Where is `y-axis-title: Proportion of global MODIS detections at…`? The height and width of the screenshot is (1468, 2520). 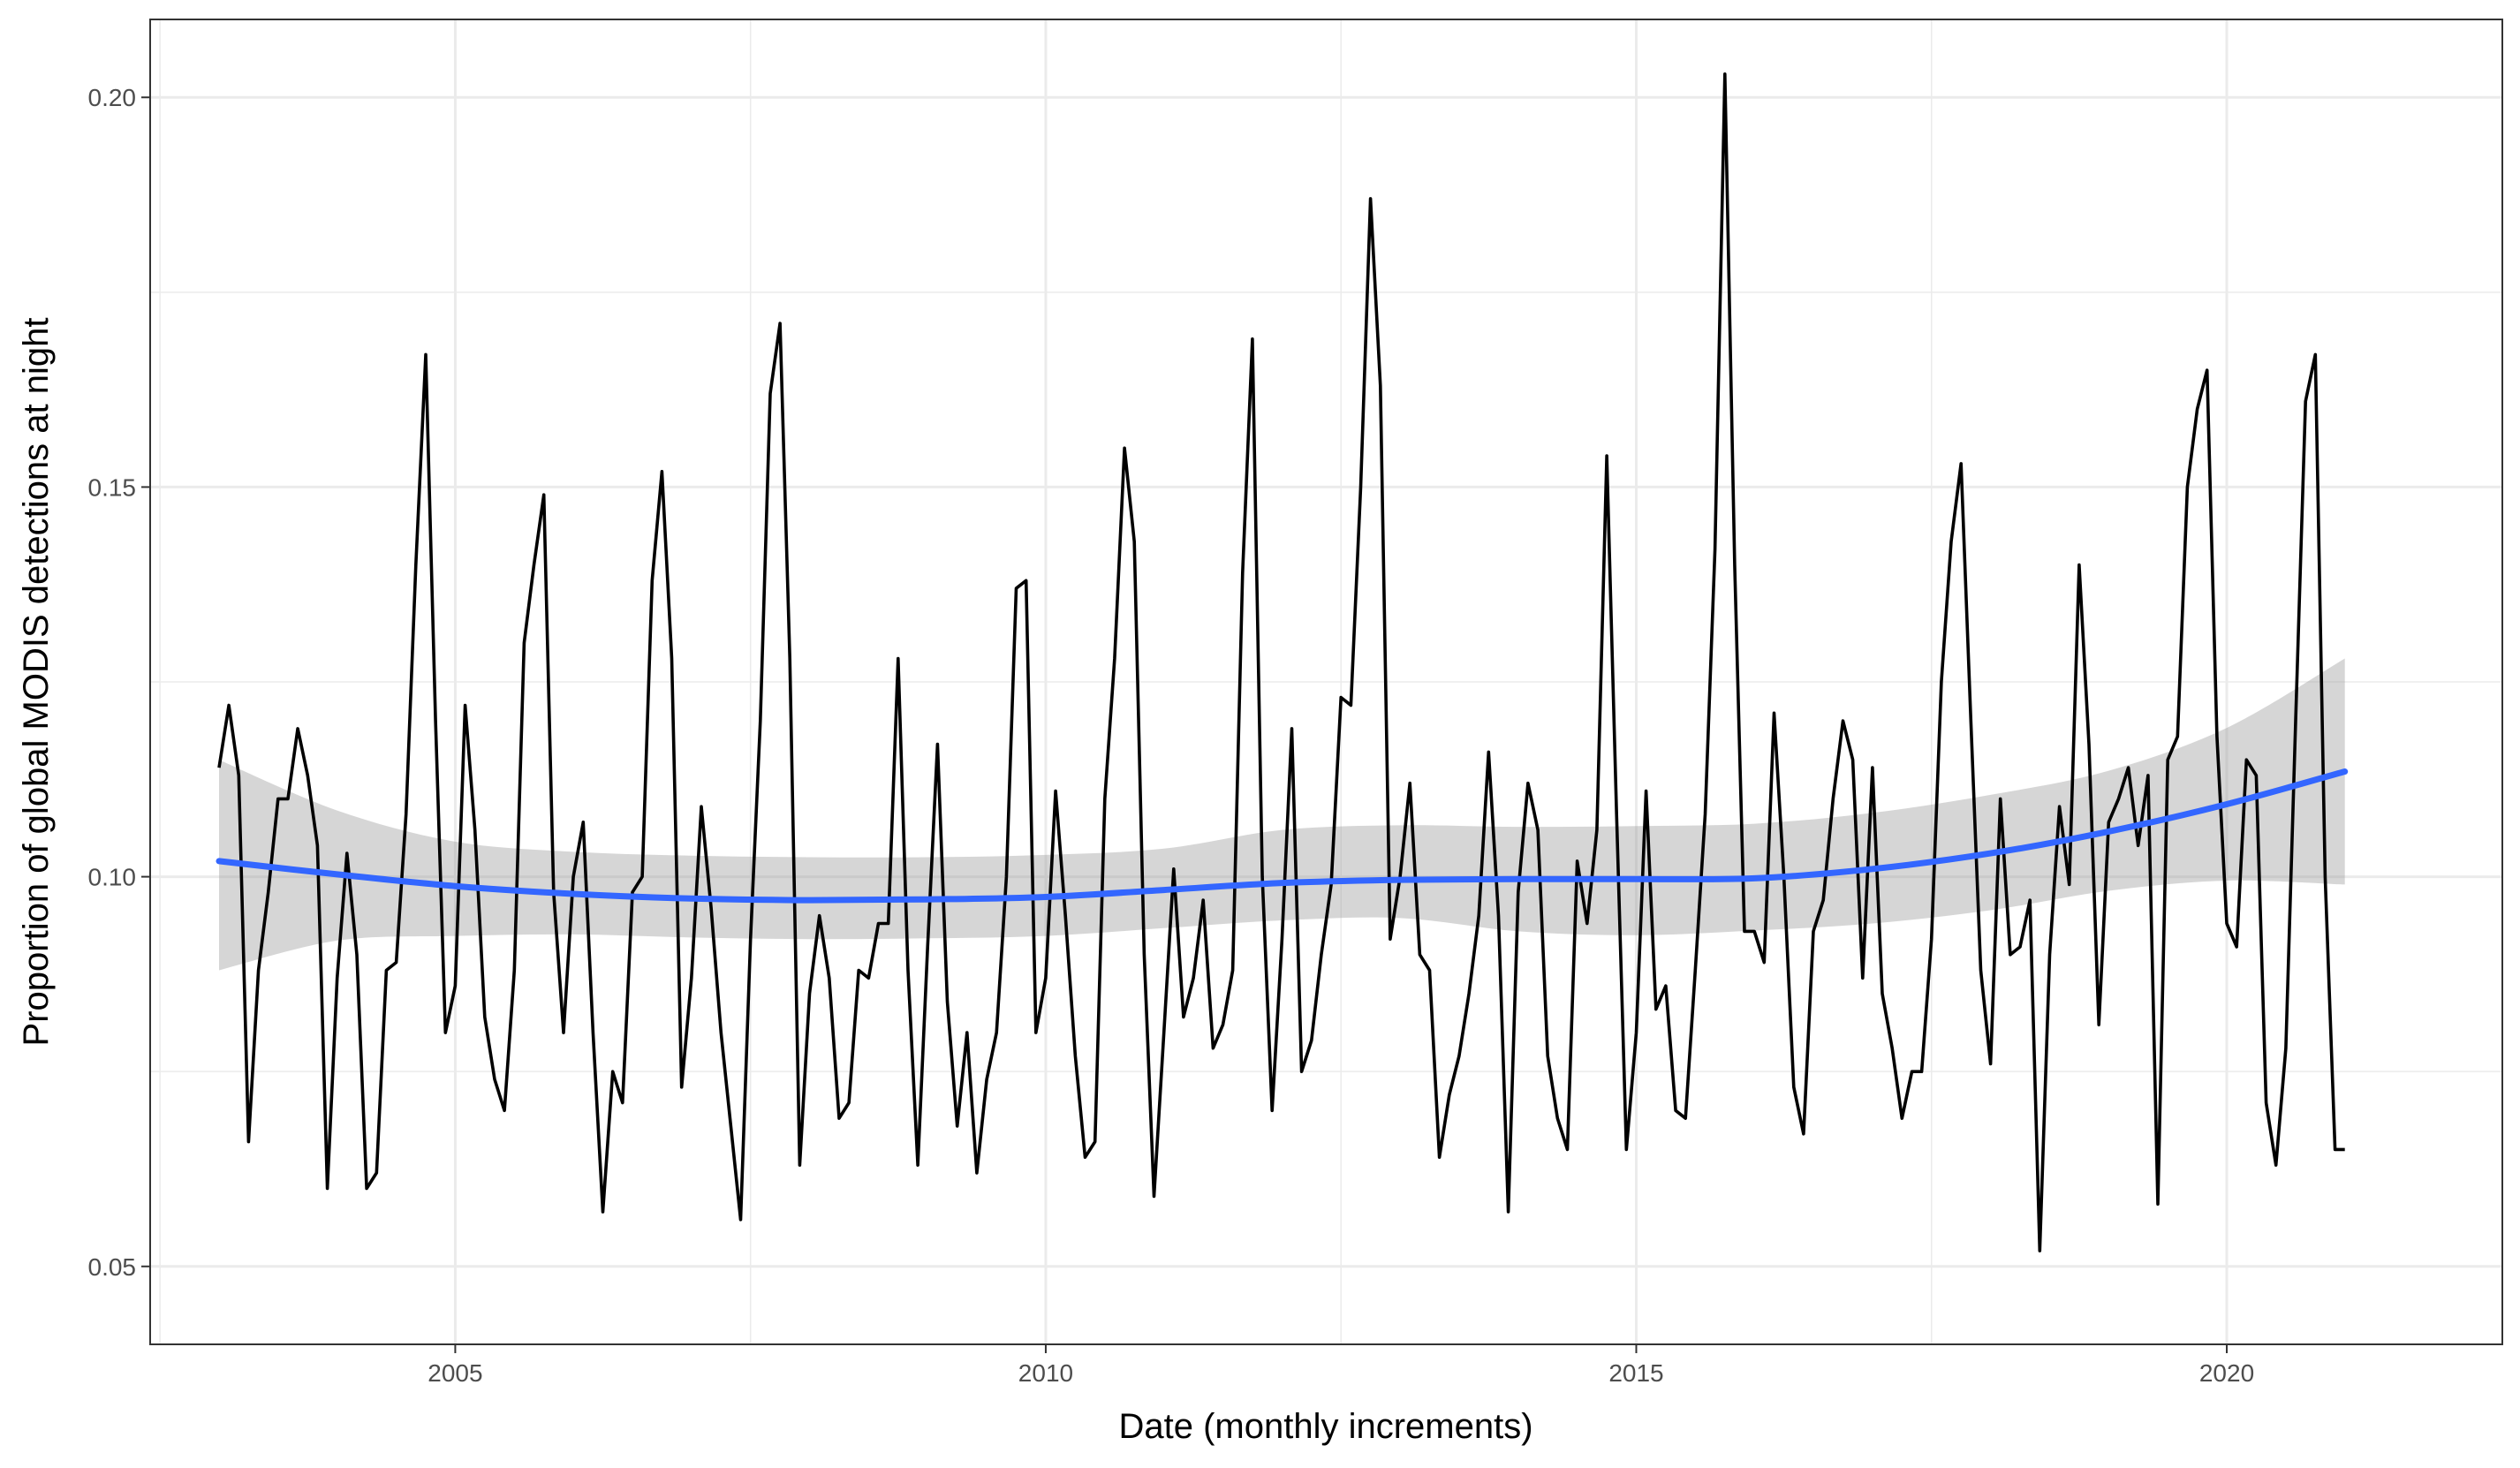 y-axis-title: Proportion of global MODIS detections at… is located at coordinates (36, 682).